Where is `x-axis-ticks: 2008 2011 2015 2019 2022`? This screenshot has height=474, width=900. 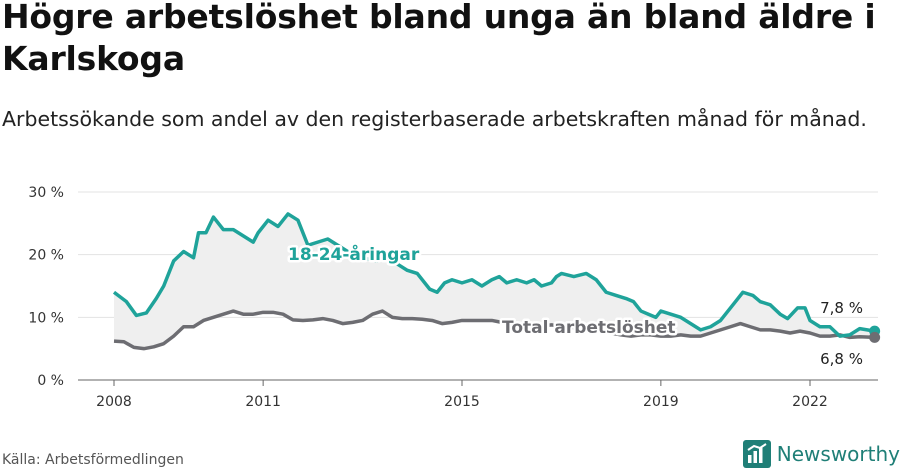
x-axis-ticks: 2008 2011 2015 2019 2022 is located at coordinates (462, 395).